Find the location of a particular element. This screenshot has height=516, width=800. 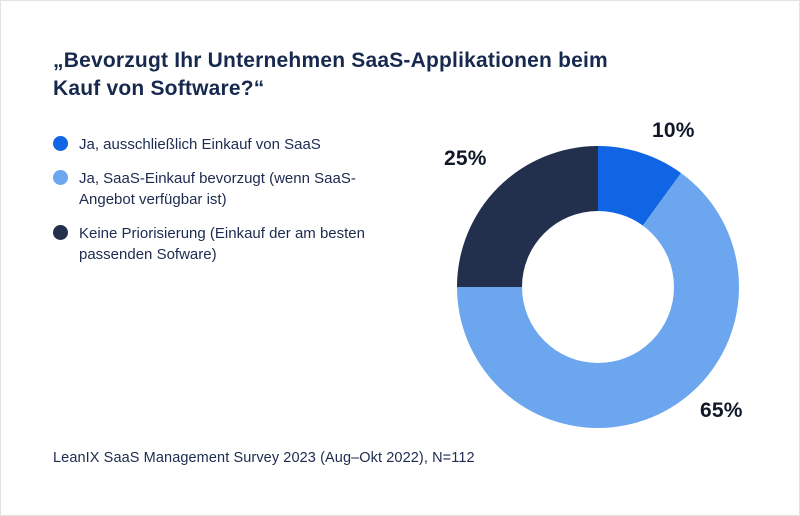

slice-label-10-percent: 10% is located at coordinates (673, 130).